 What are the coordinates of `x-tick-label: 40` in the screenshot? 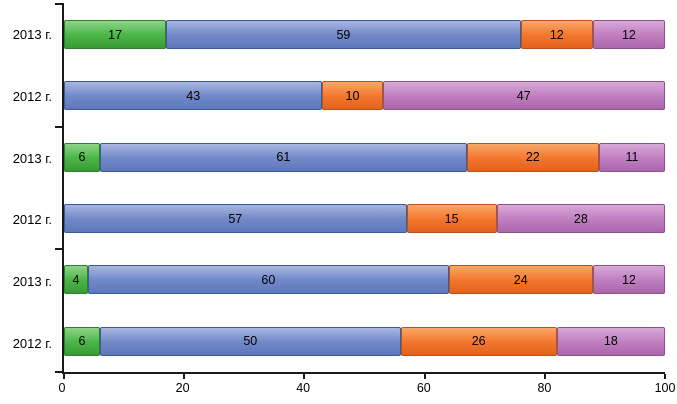 It's located at (303, 388).